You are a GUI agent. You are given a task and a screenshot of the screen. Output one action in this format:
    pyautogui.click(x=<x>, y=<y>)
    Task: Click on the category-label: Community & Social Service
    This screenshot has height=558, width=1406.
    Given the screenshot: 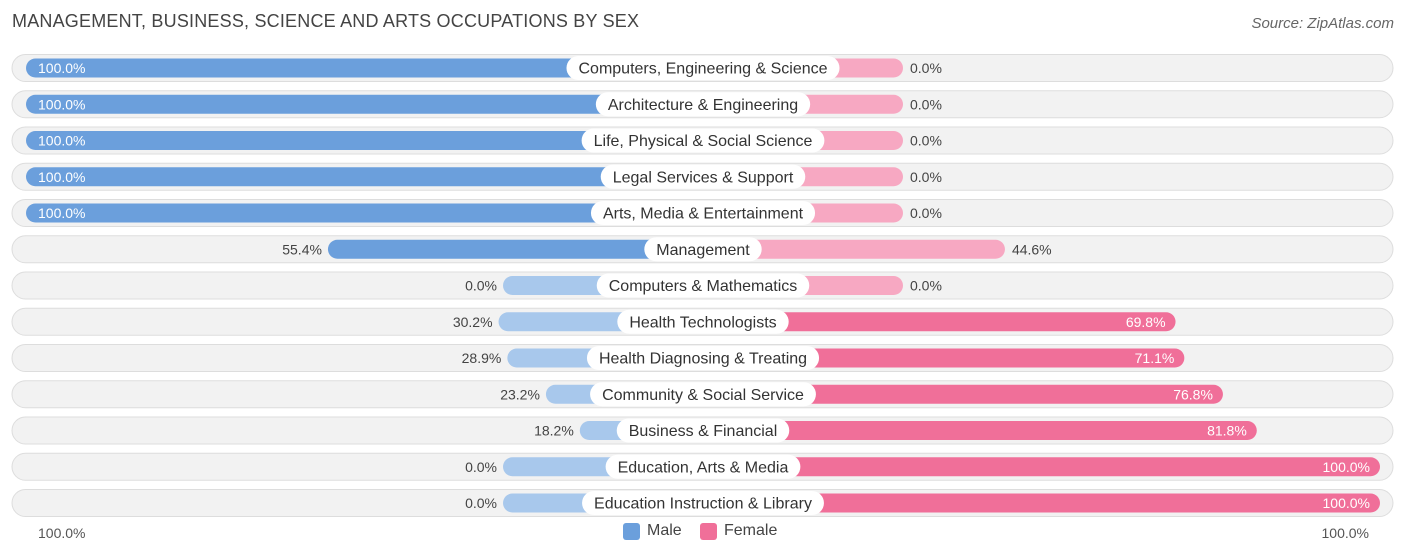 What is the action you would take?
    pyautogui.click(x=703, y=395)
    